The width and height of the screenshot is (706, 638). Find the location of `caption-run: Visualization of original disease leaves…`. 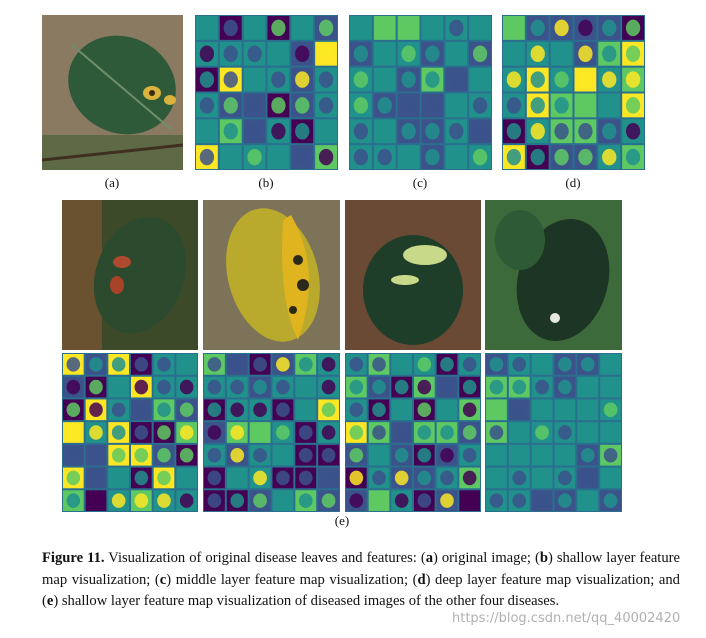

caption-run: Visualization of original disease leaves… is located at coordinates (265, 558).